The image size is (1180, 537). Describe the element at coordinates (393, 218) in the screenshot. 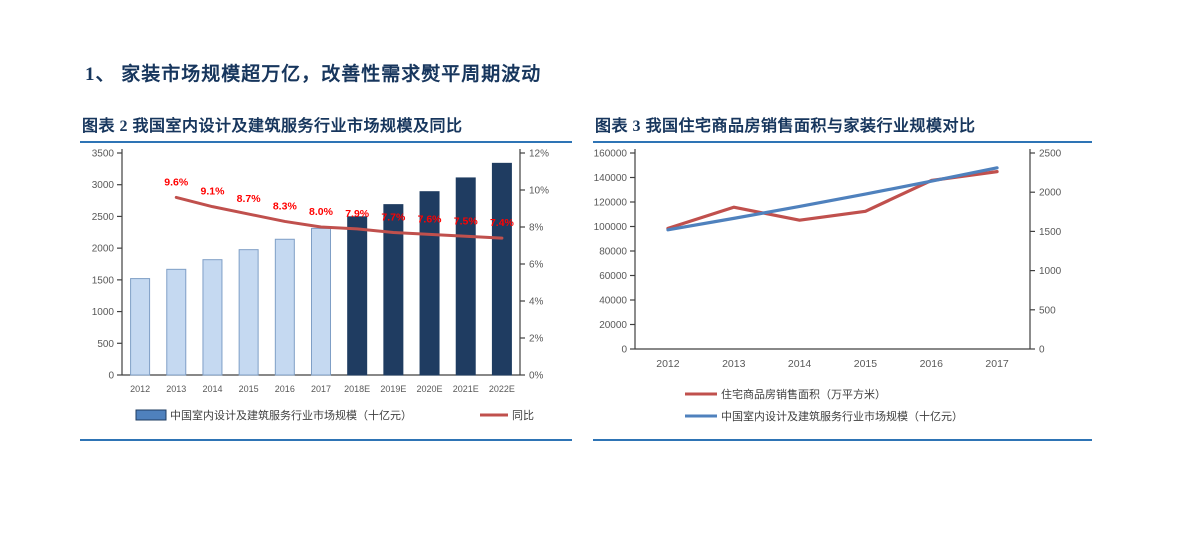

I see `yoy-point-label: 7.7%` at that location.